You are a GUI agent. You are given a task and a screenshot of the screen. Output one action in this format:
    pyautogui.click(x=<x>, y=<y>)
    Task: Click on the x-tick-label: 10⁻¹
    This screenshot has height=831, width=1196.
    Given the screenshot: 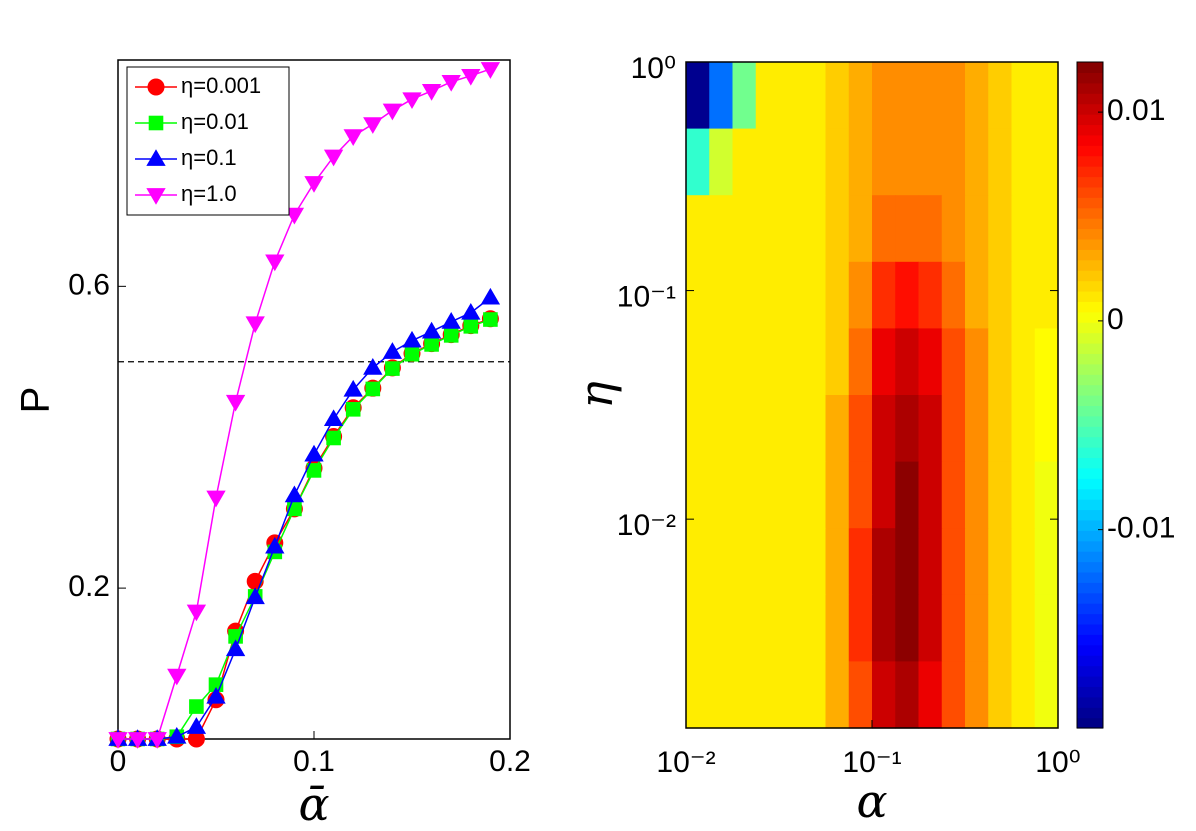 What is the action you would take?
    pyautogui.click(x=871, y=762)
    